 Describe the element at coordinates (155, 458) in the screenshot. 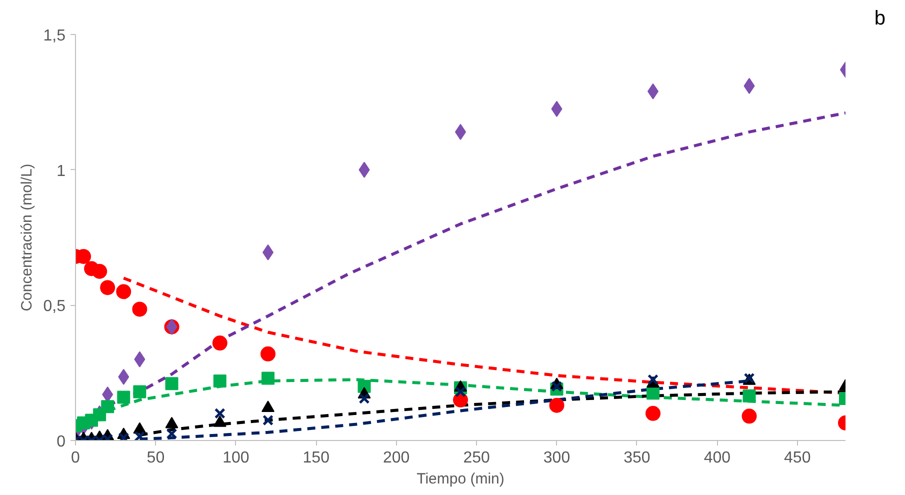

I see `x-tick-label: 50` at that location.